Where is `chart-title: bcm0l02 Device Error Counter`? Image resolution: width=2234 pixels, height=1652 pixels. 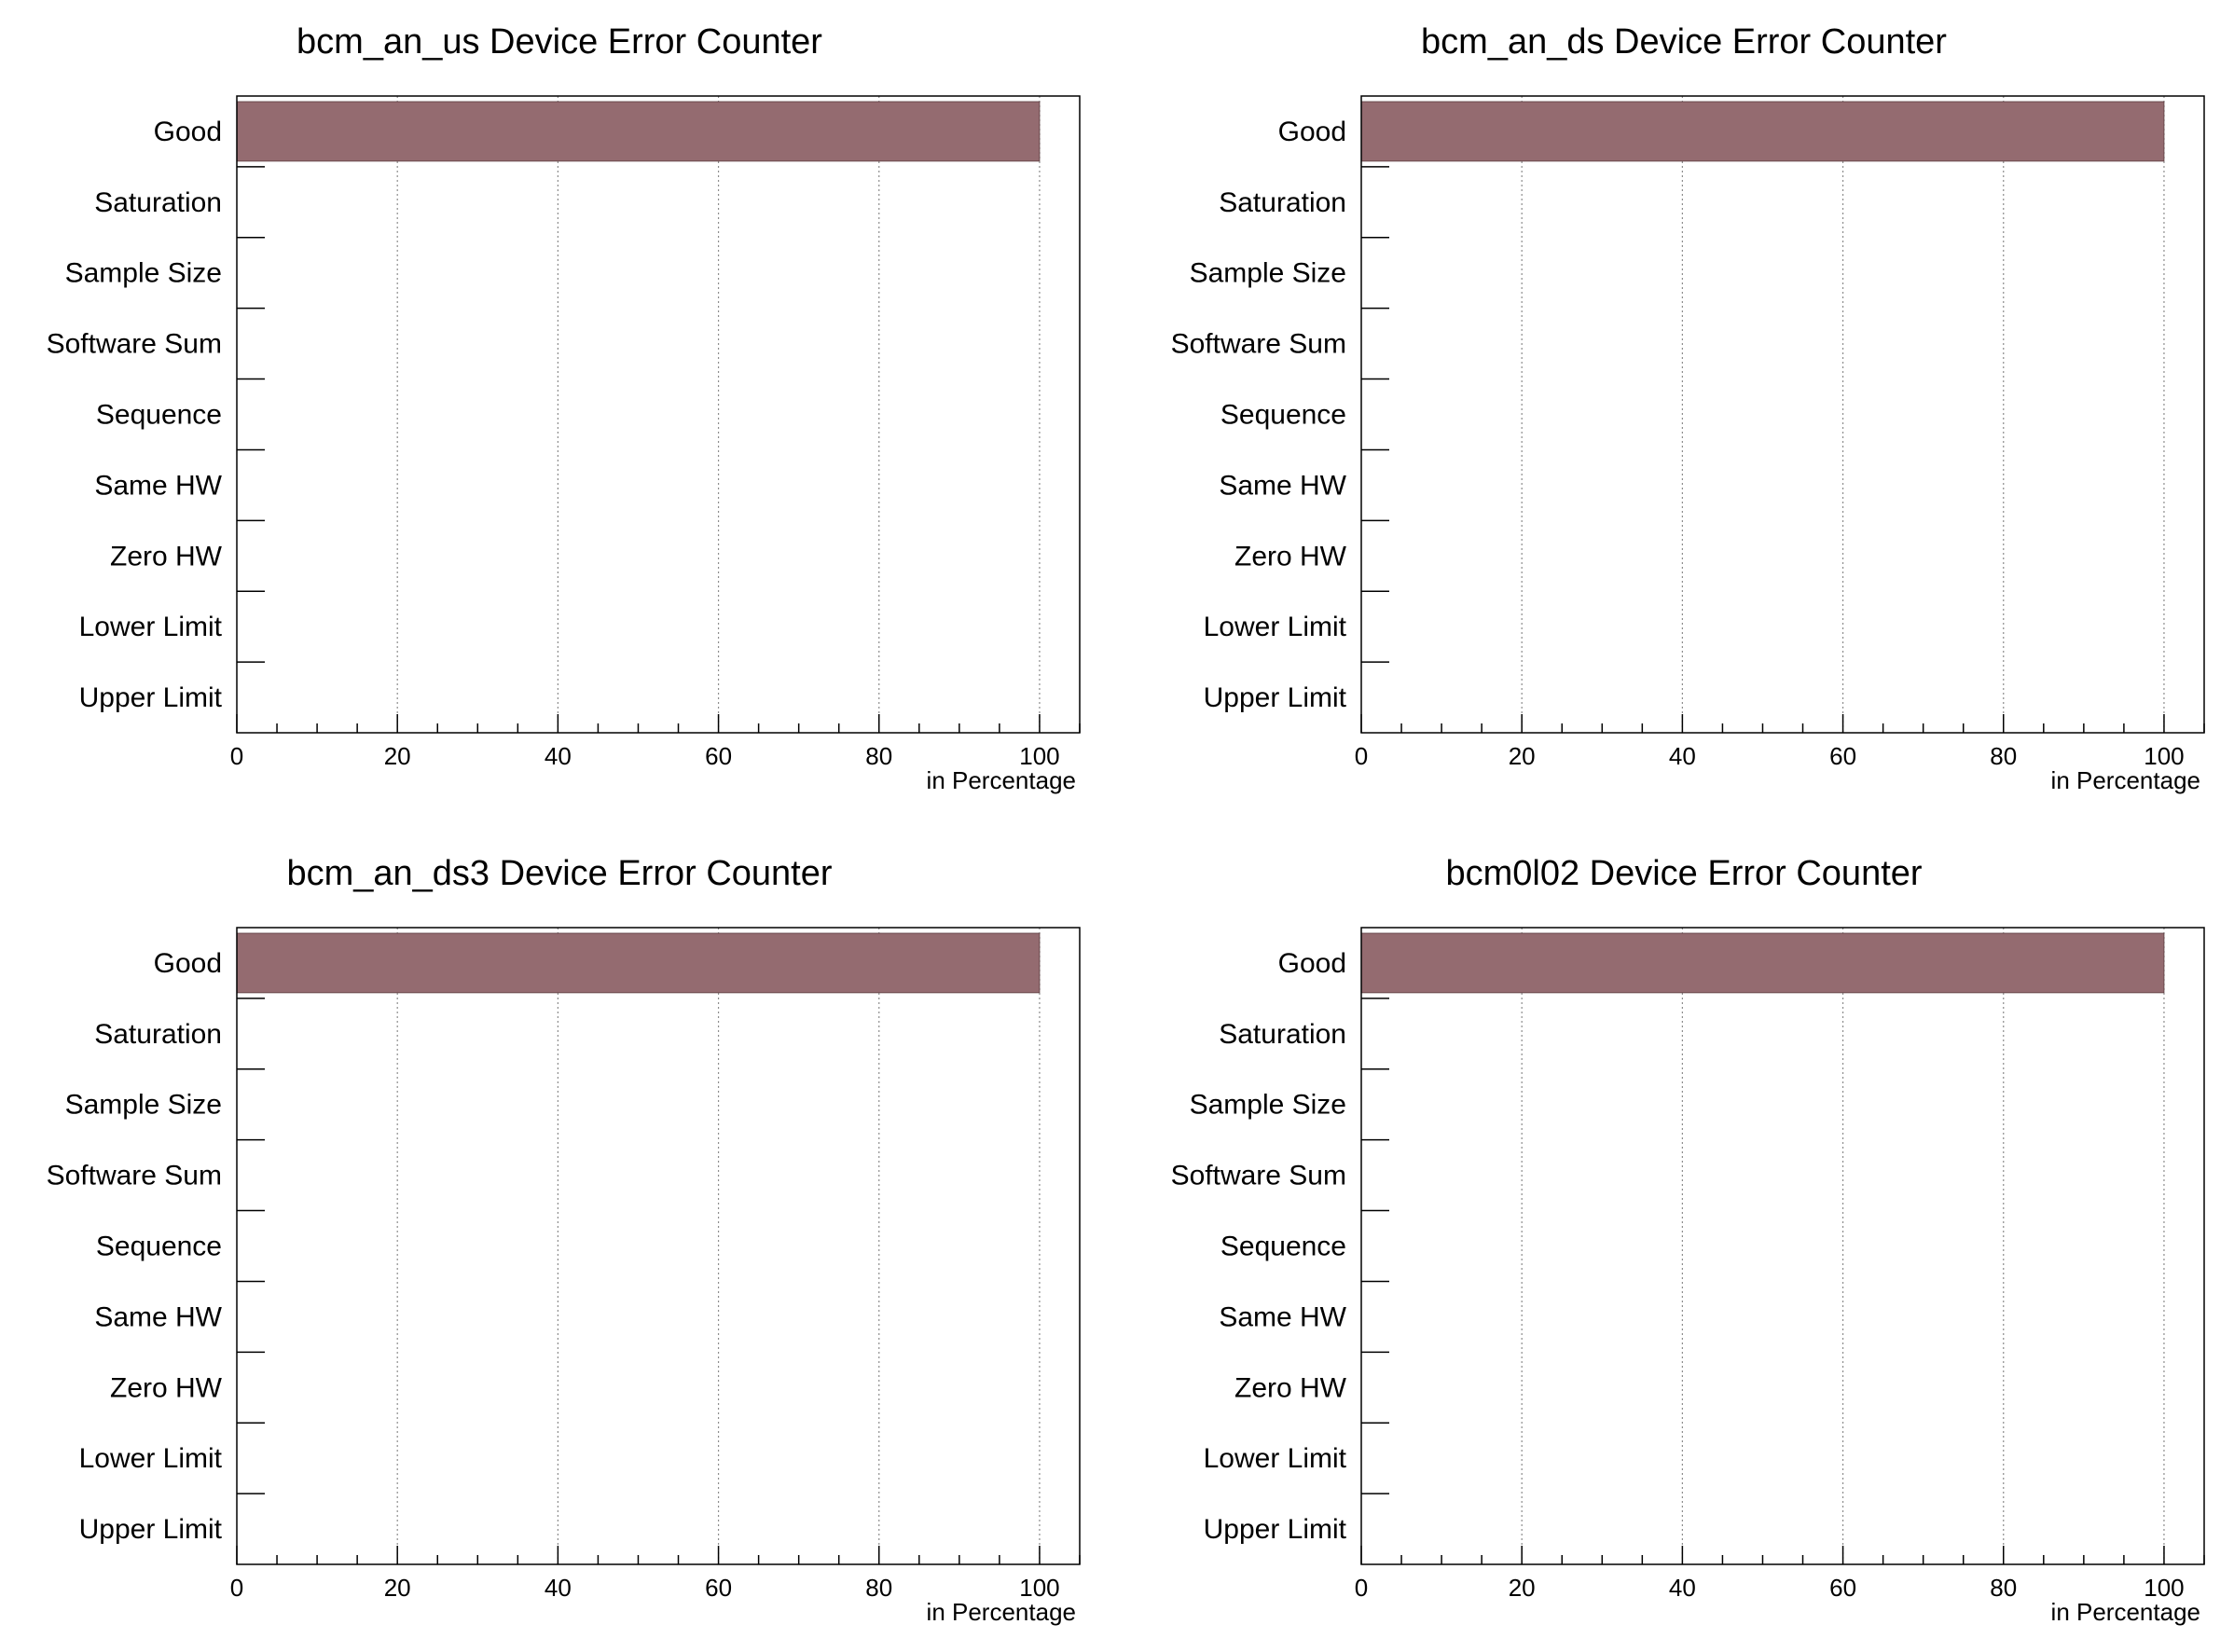
chart-title: bcm0l02 Device Error Counter is located at coordinates (1683, 874).